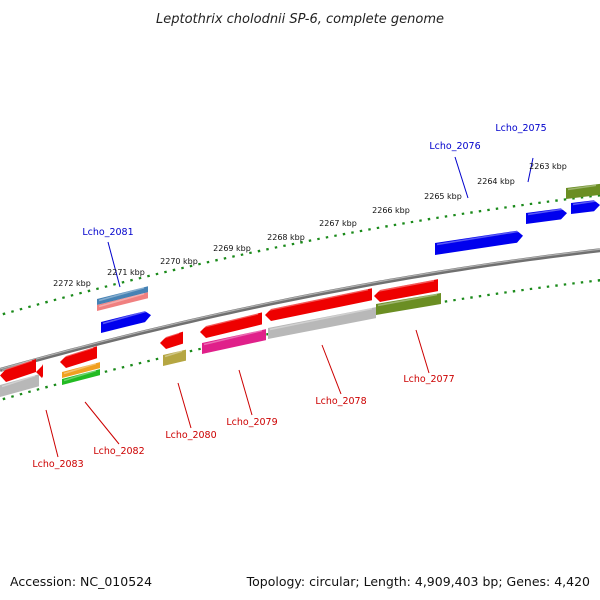 The height and width of the screenshot is (600, 600). Describe the element at coordinates (107, 232) in the screenshot. I see `gene-label: Lcho_2081` at that location.